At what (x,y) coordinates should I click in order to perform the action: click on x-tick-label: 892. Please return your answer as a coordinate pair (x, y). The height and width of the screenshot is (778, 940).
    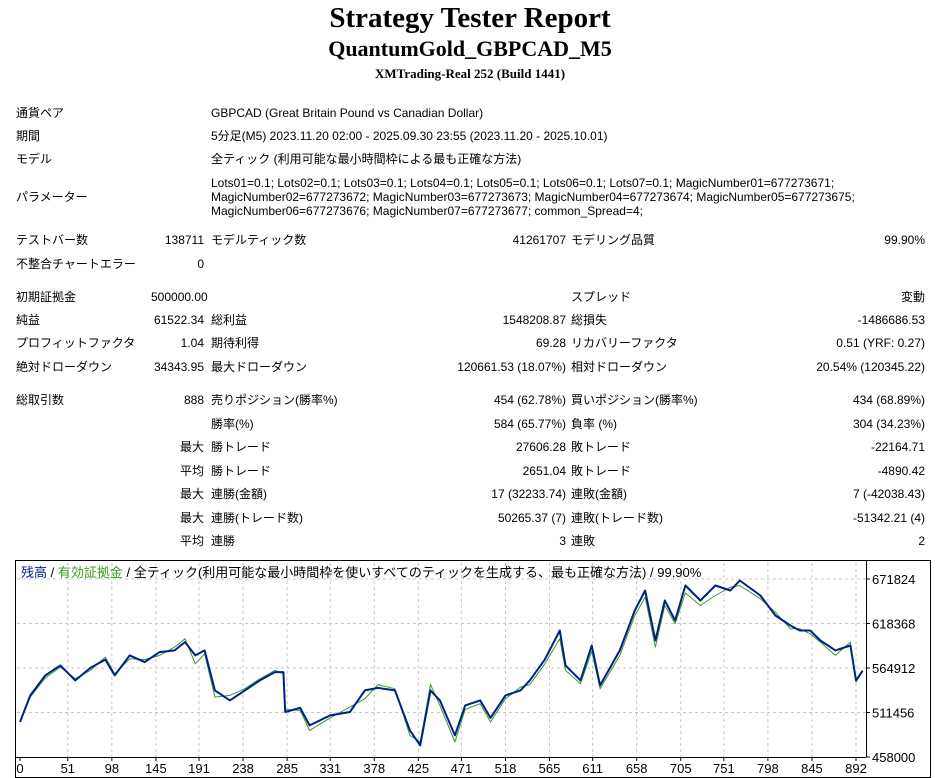
    Looking at the image, I should click on (856, 768).